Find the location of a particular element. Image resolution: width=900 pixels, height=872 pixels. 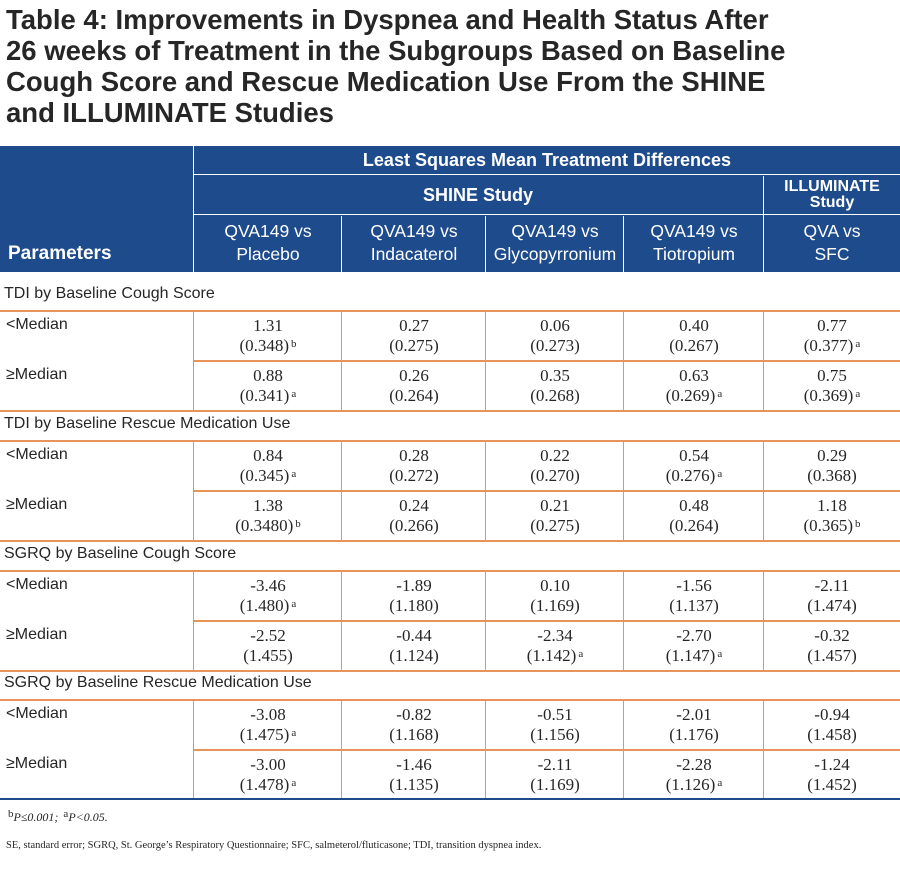

table-cell: -1.24 (1.452) is located at coordinates (832, 775).